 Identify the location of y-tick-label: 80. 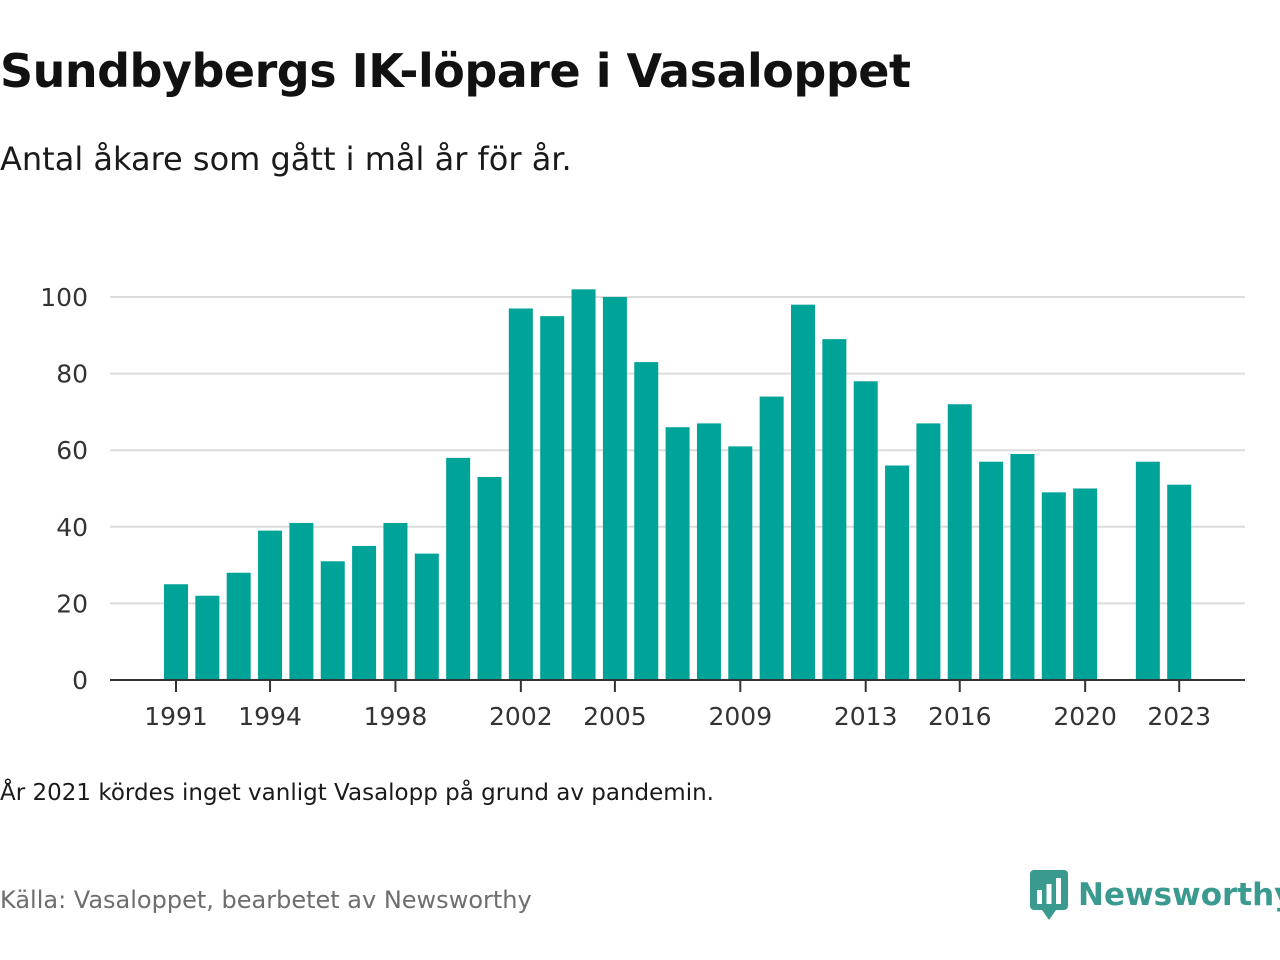
(72, 374).